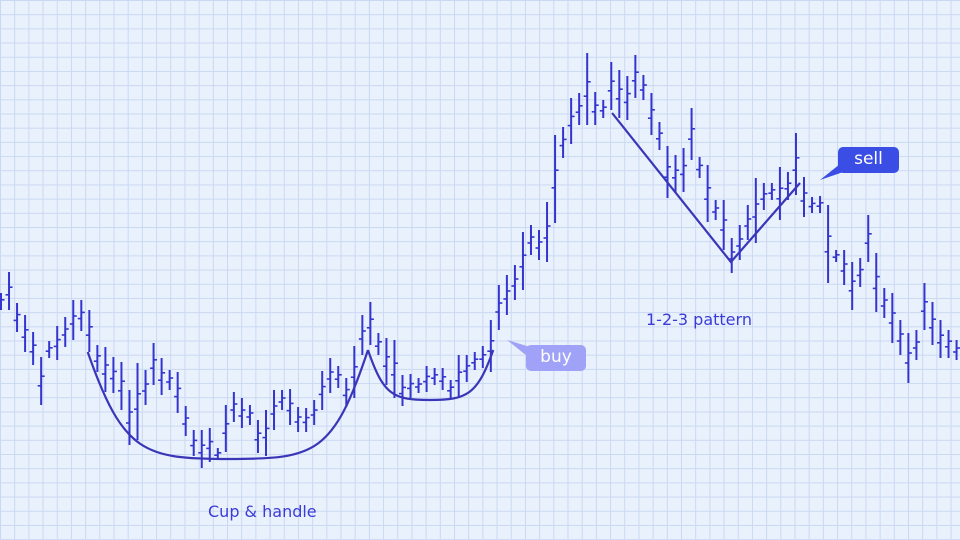 This screenshot has height=540, width=960. I want to click on cup-curve, so click(228, 405).